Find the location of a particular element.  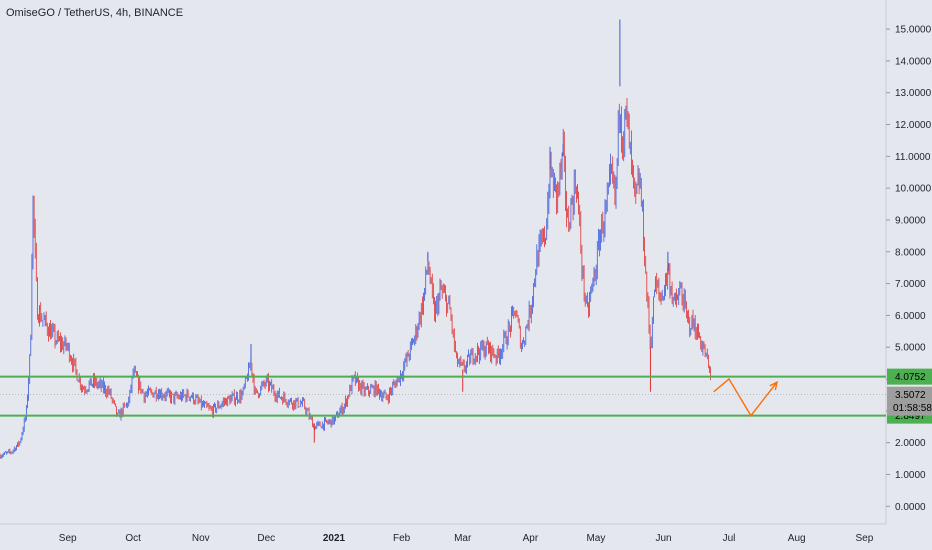

x-tick-label: Jun is located at coordinates (663, 538).